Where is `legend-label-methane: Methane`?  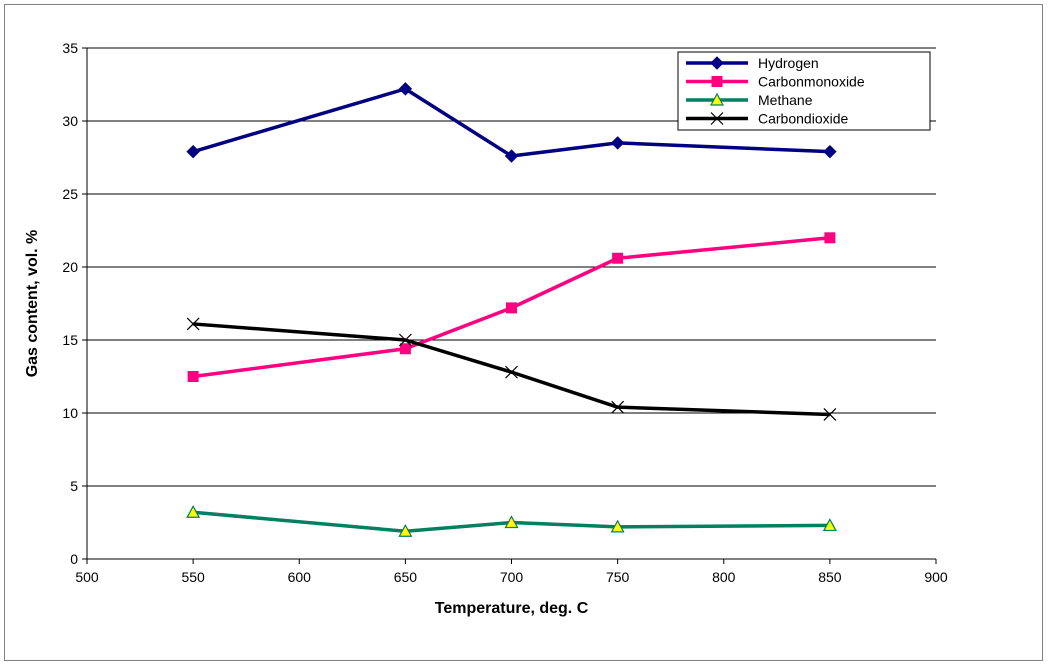 legend-label-methane: Methane is located at coordinates (785, 100).